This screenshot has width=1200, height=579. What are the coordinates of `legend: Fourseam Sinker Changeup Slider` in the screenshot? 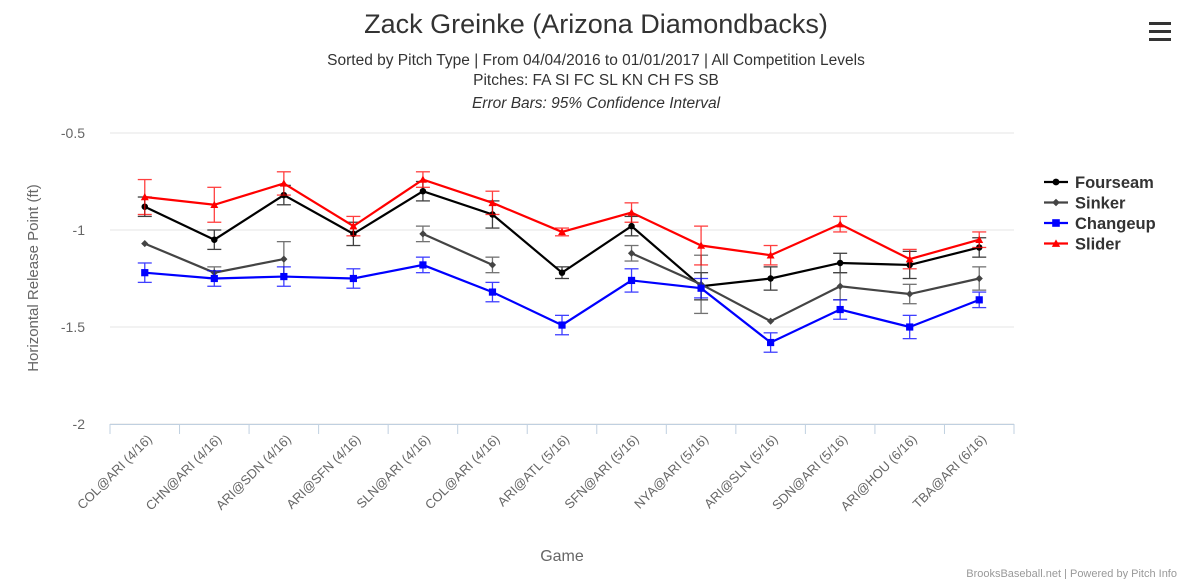 It's located at (1100, 214).